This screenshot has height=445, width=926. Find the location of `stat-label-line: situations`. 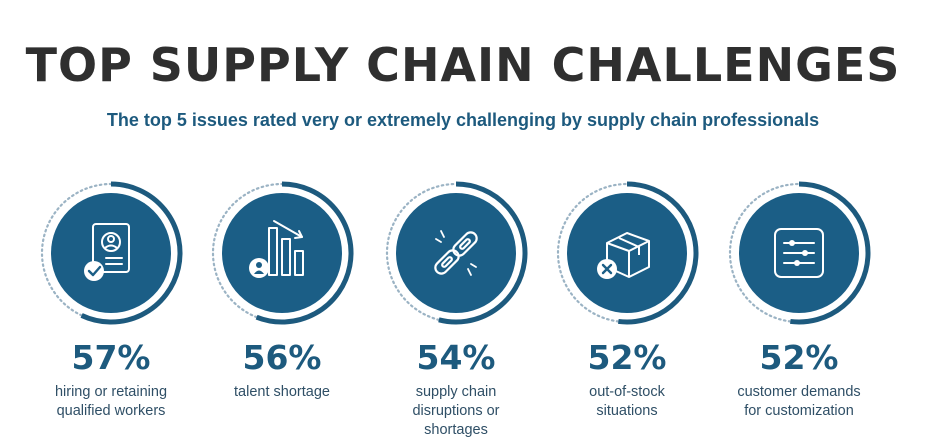

stat-label-line: situations is located at coordinates (627, 411).